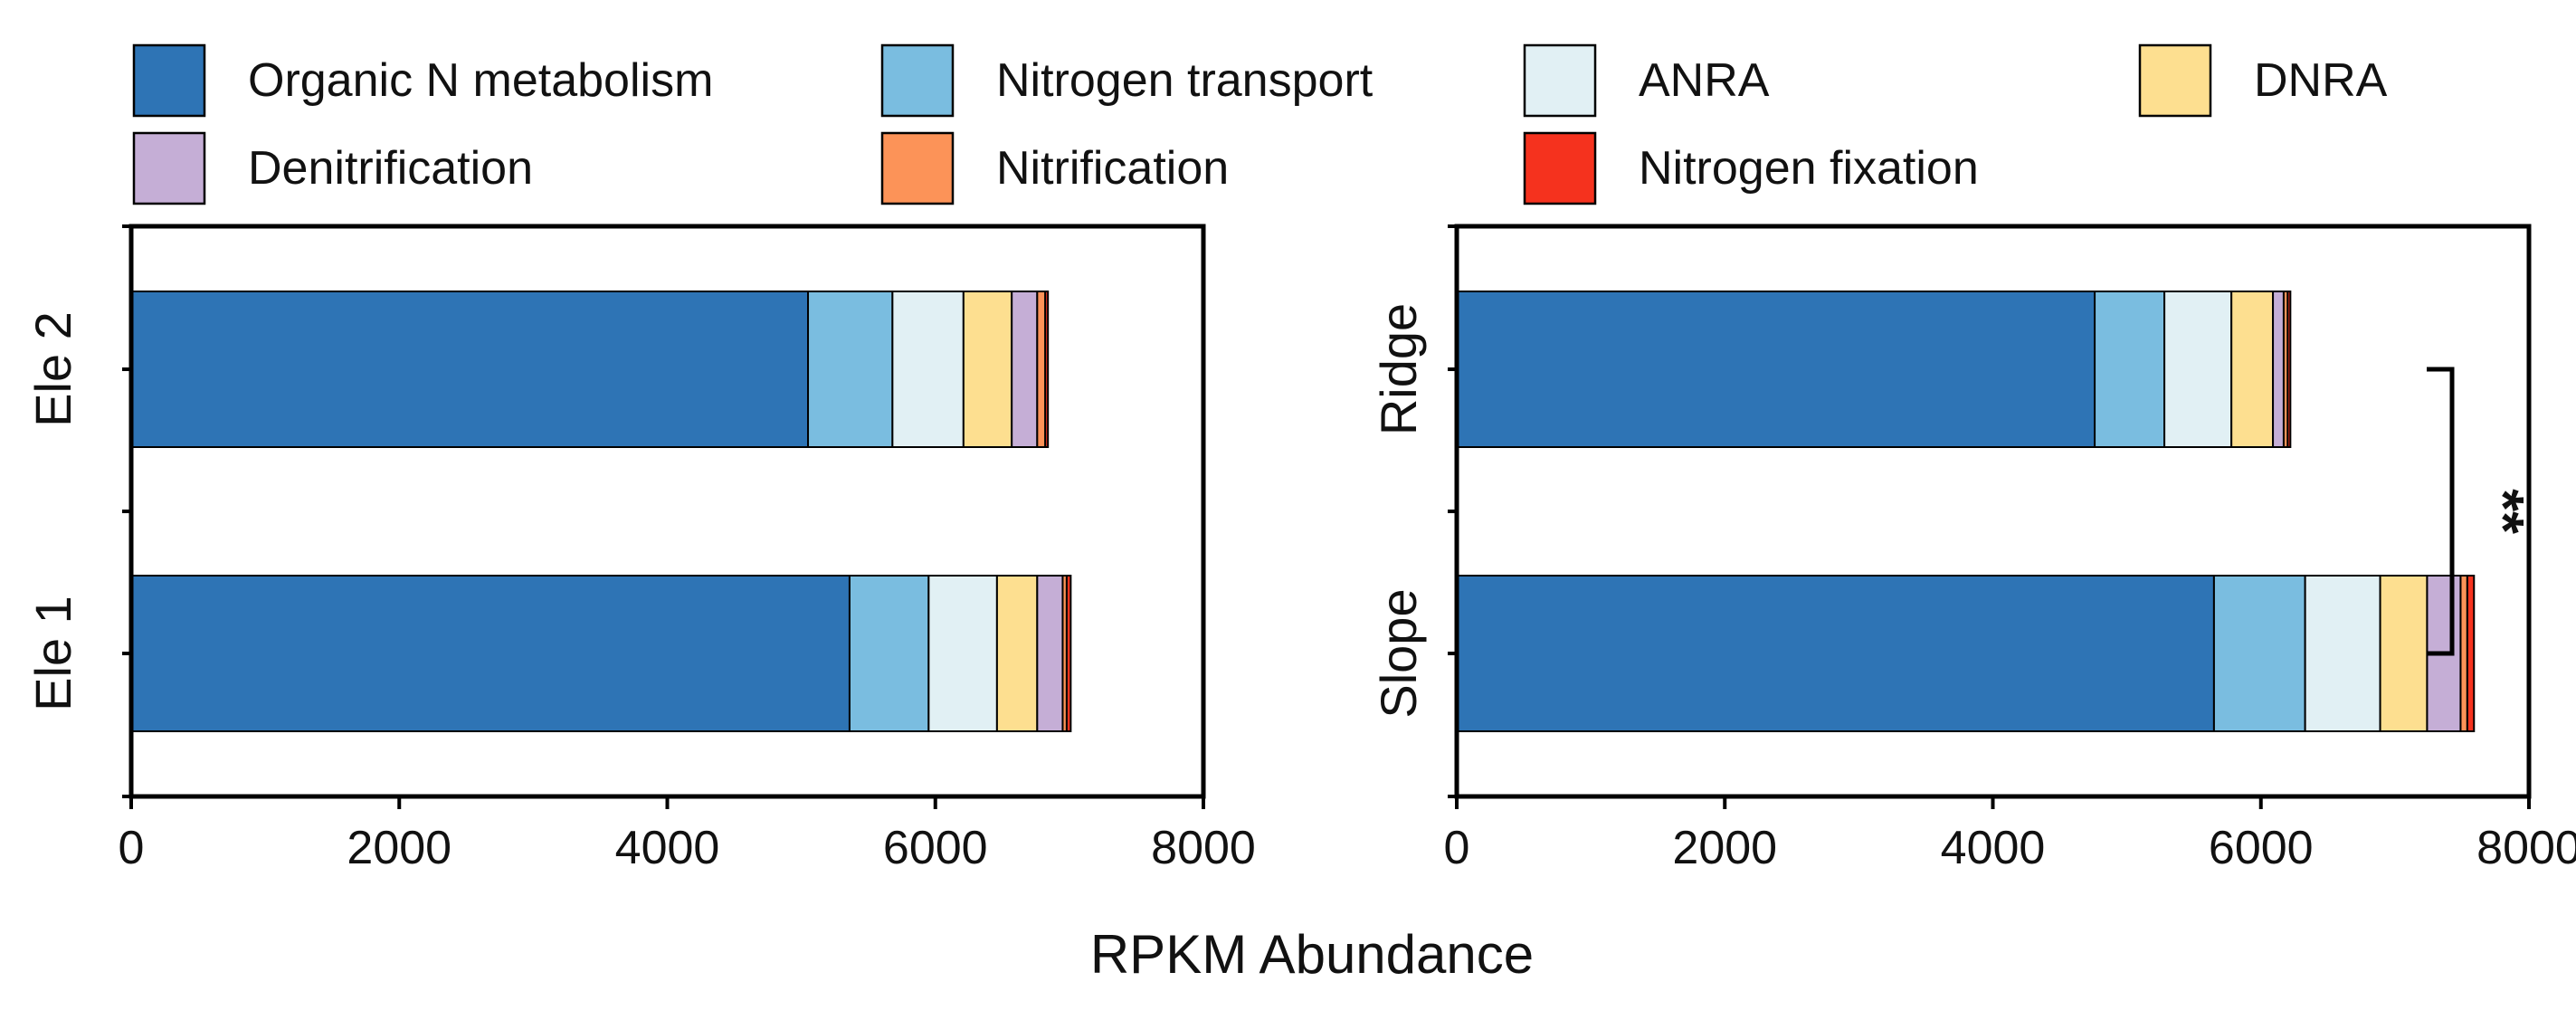  What do you see at coordinates (2463, 653) in the screenshot?
I see `bar-slope-nitrification` at bounding box center [2463, 653].